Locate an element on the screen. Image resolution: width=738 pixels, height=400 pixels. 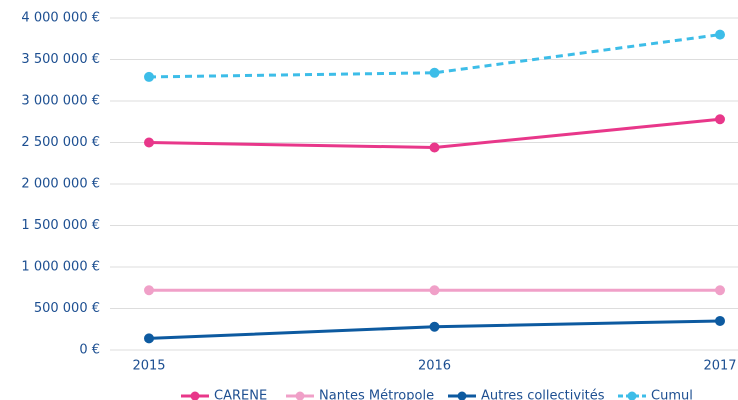
x-tick-label: 2016 is located at coordinates (434, 366).